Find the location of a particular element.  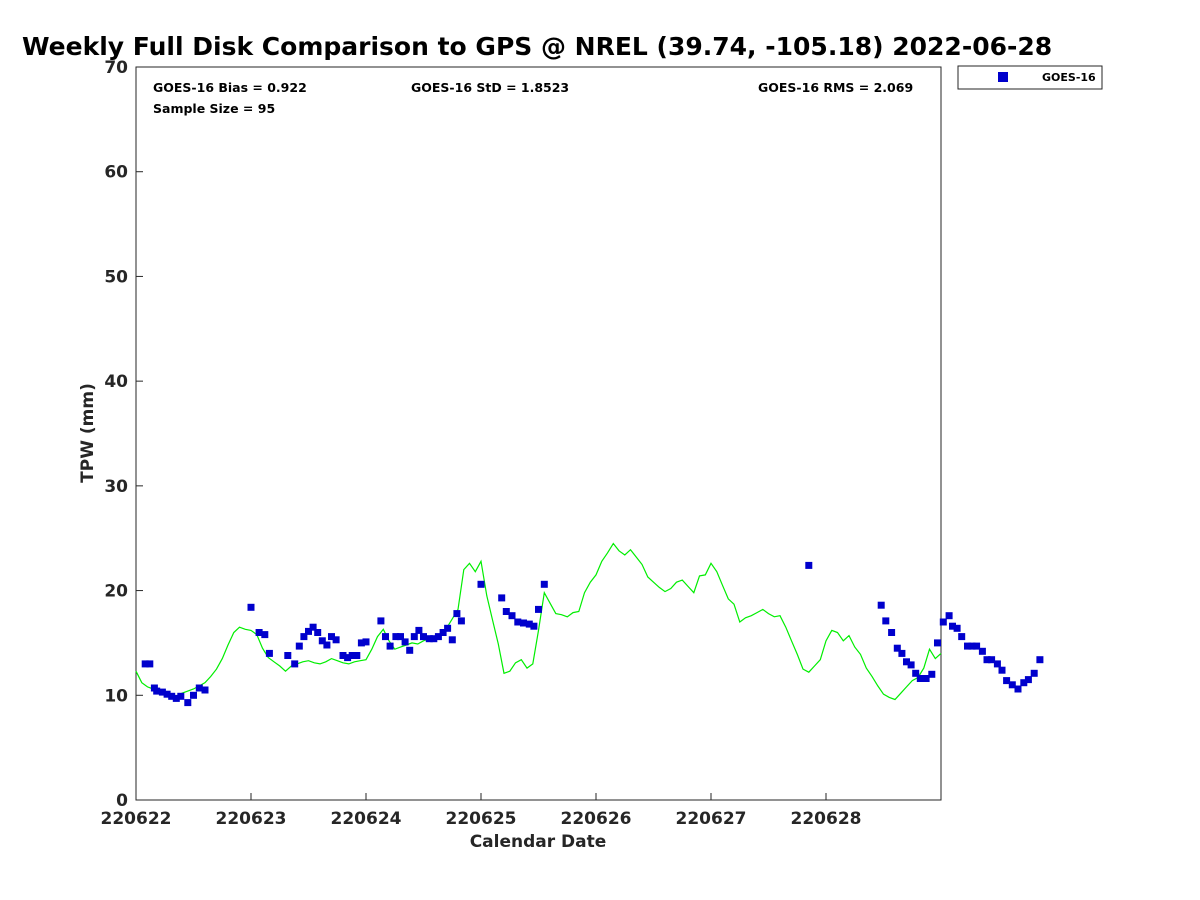

x-axis-label: Calendar Date is located at coordinates (538, 842).